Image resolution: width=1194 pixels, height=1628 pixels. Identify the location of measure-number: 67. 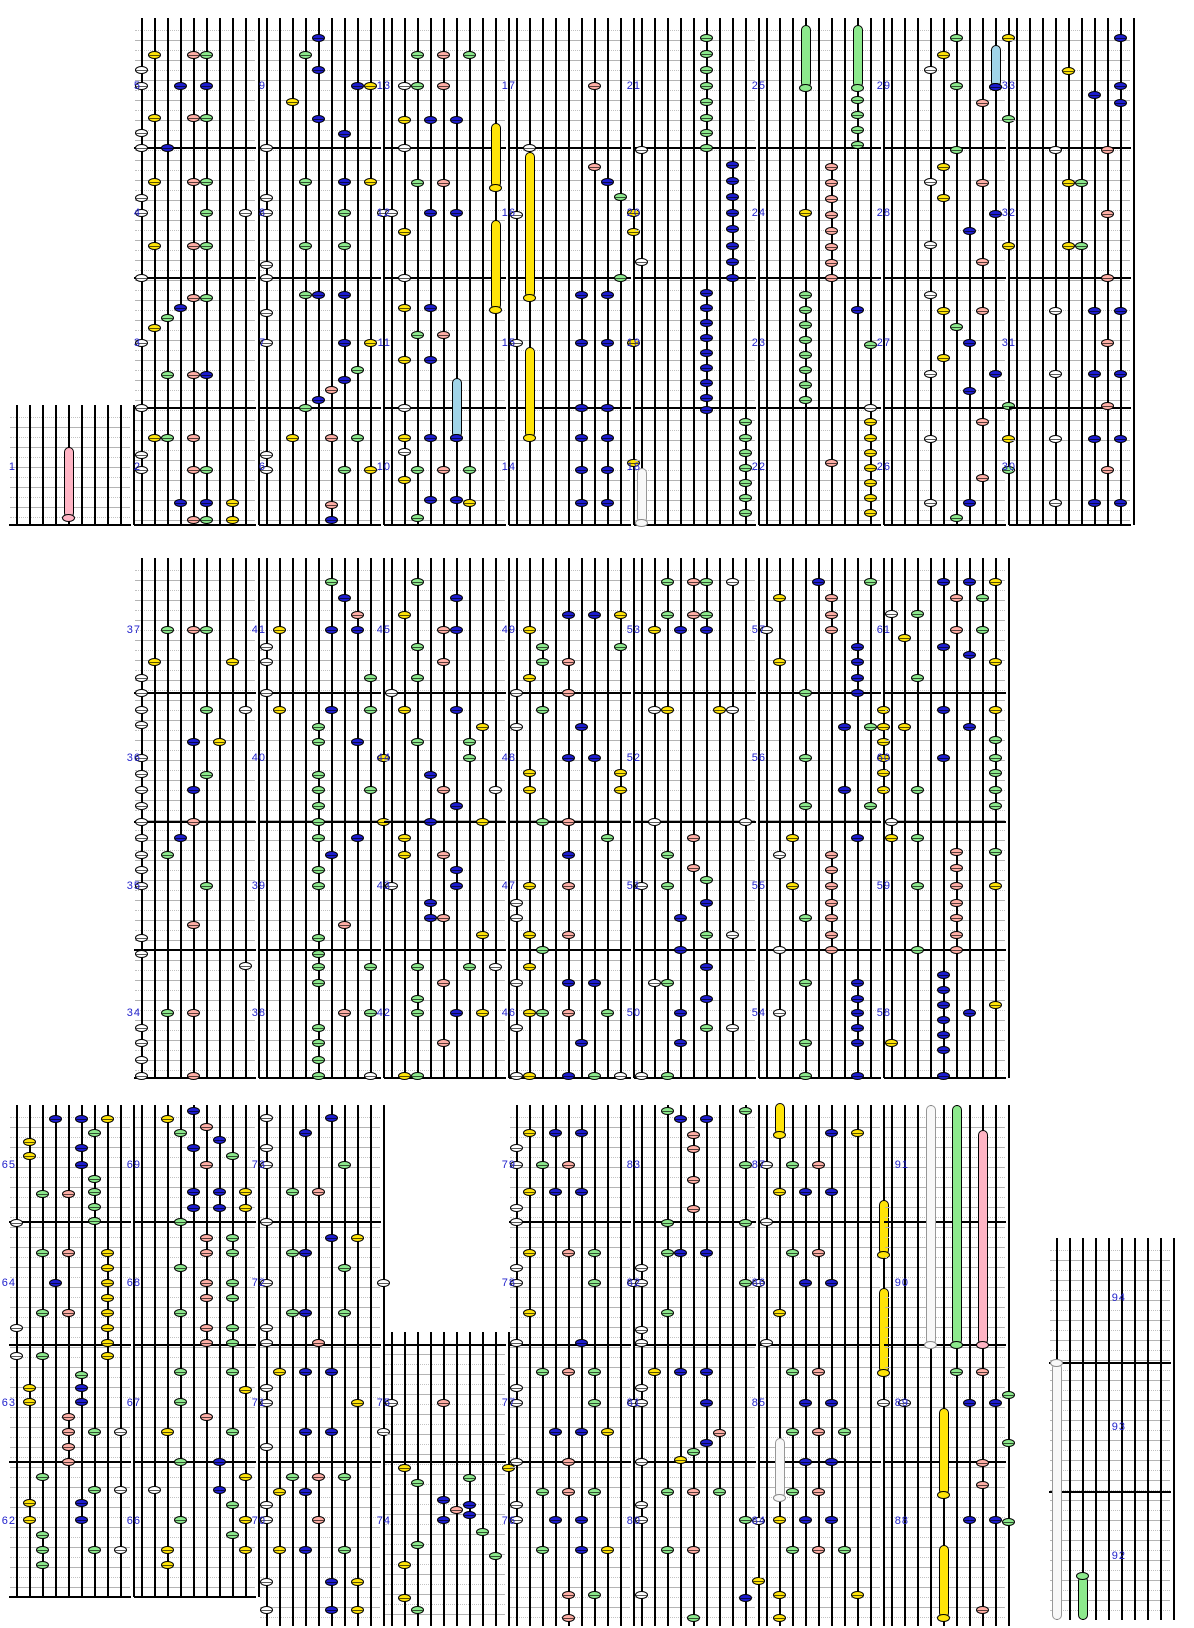
(133, 1403).